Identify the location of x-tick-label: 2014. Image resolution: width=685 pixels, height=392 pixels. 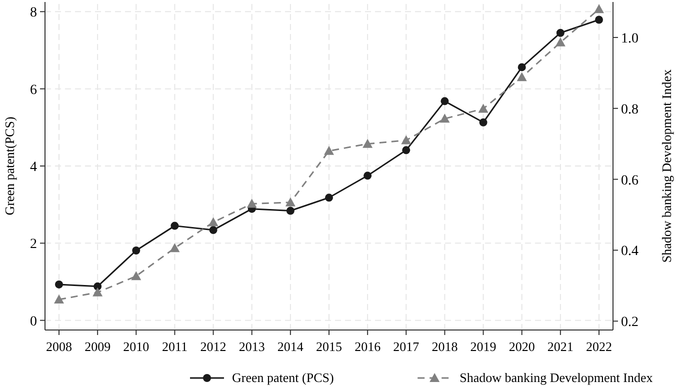
(290, 346).